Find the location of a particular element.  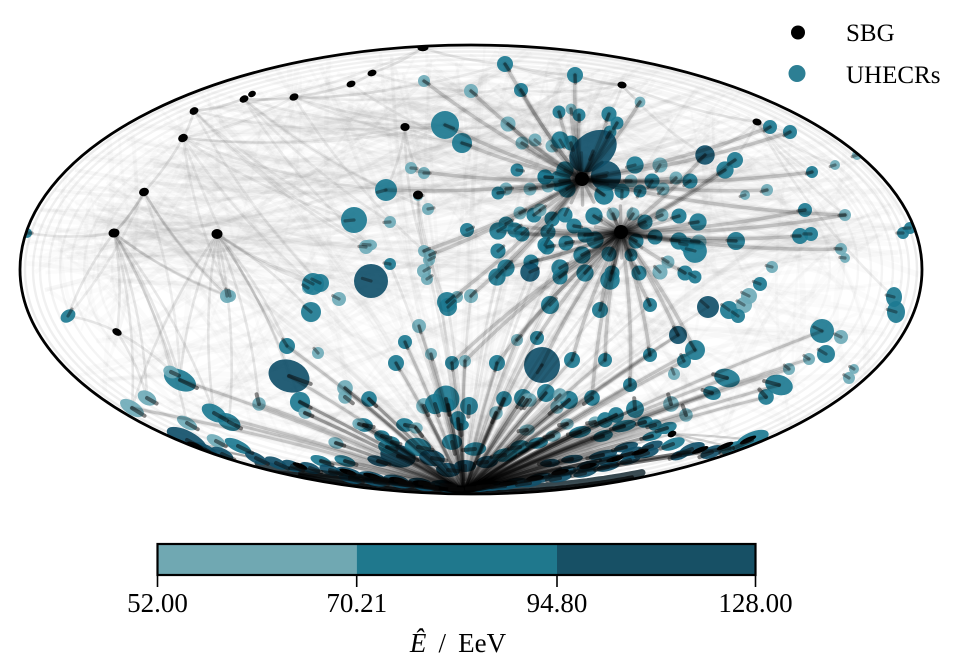

svg-text: 52.00 is located at coordinates (157, 603).